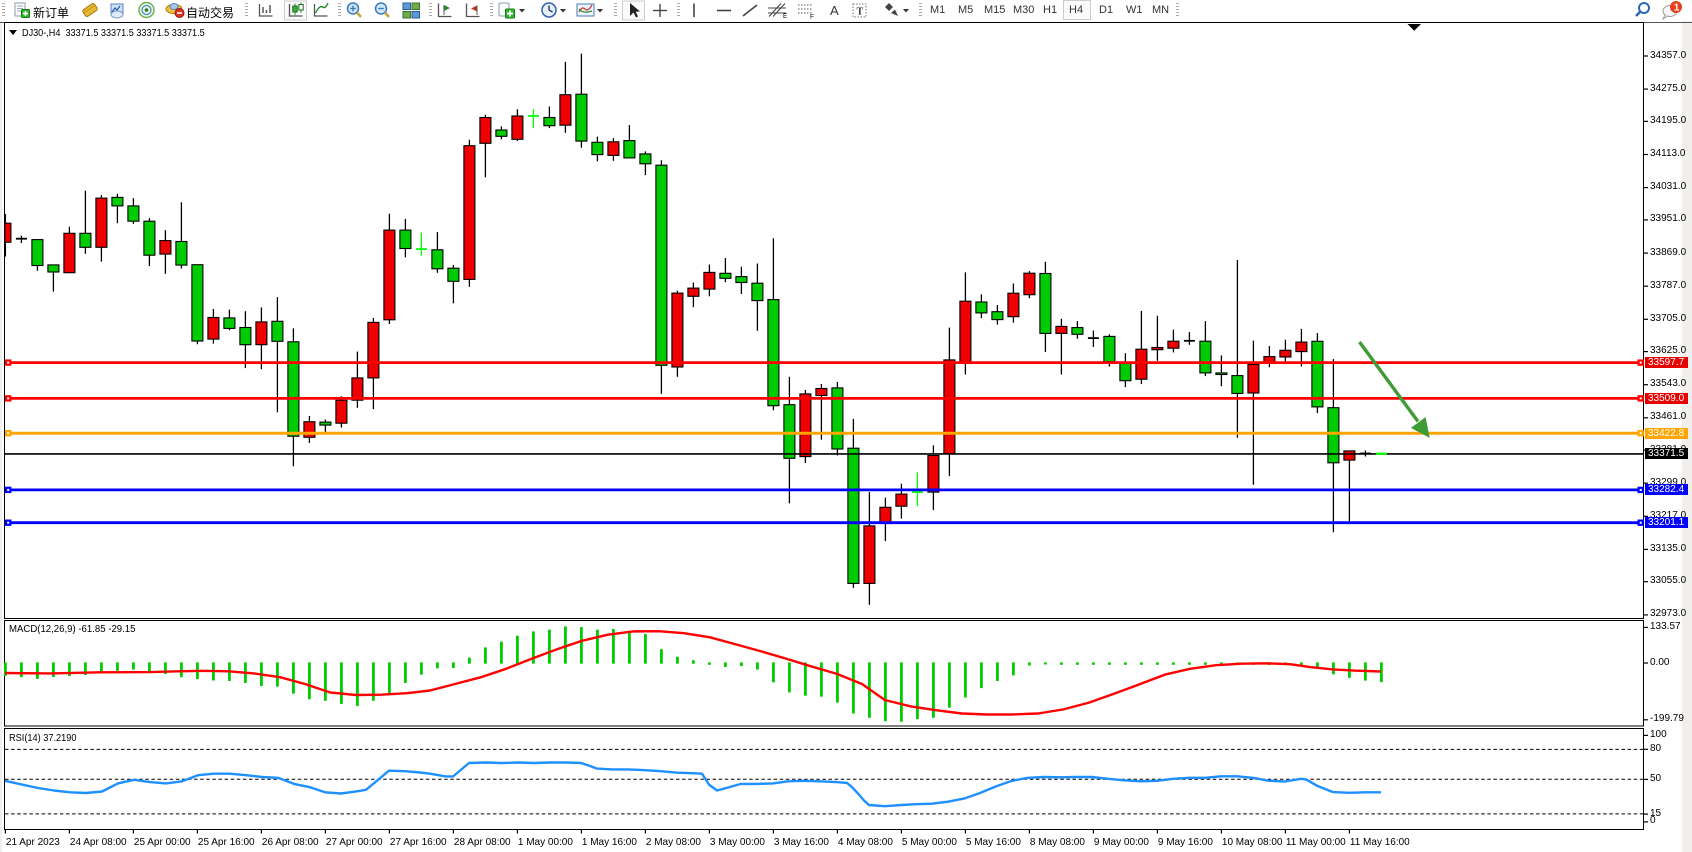  Describe the element at coordinates (834, 10) in the screenshot. I see `svg-text: A` at that location.